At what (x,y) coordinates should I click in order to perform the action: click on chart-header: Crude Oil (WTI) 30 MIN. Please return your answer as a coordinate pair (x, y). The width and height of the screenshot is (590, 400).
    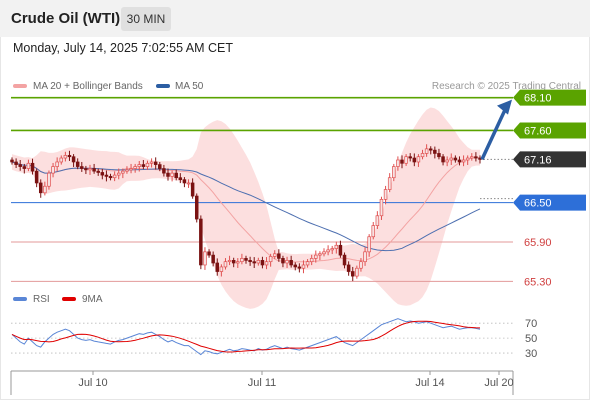
    Looking at the image, I should click on (295, 18).